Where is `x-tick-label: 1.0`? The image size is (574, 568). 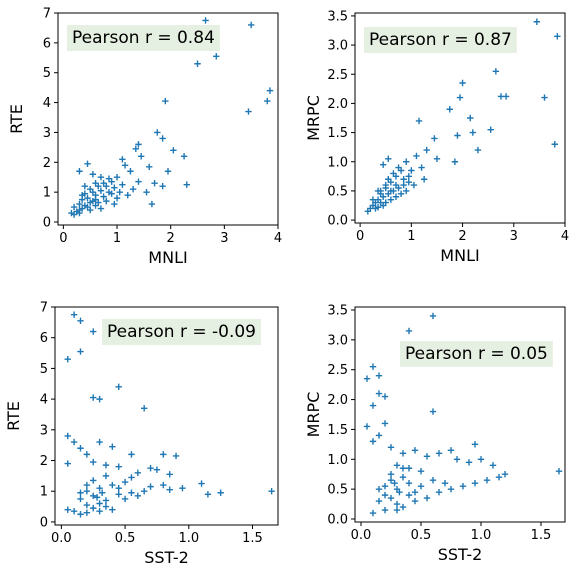
x-tick-label: 1.0 is located at coordinates (188, 538).